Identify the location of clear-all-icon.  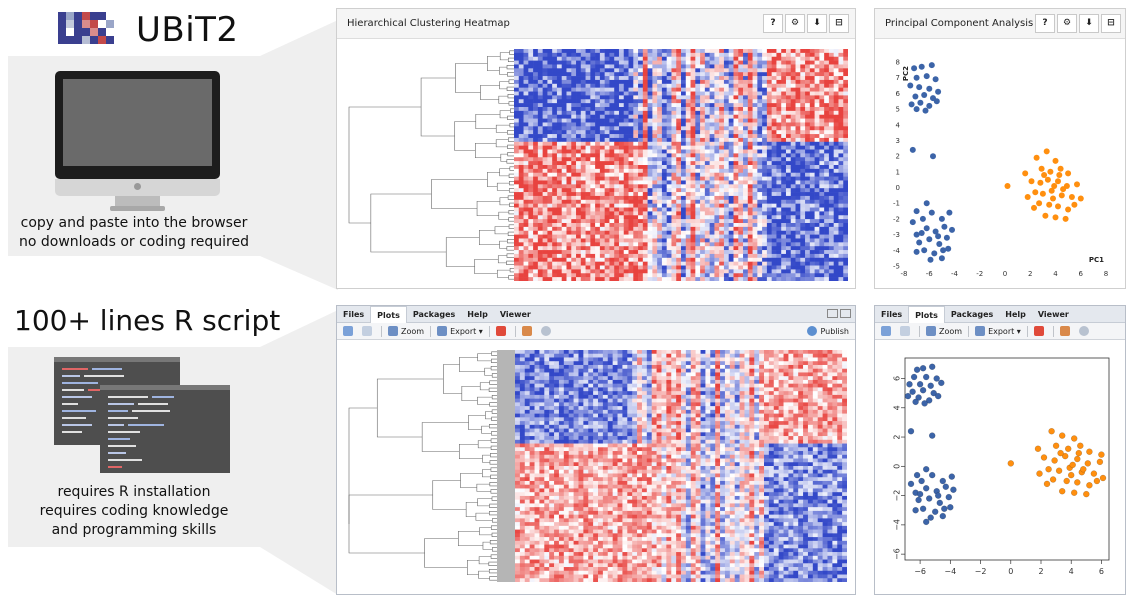
(528, 331).